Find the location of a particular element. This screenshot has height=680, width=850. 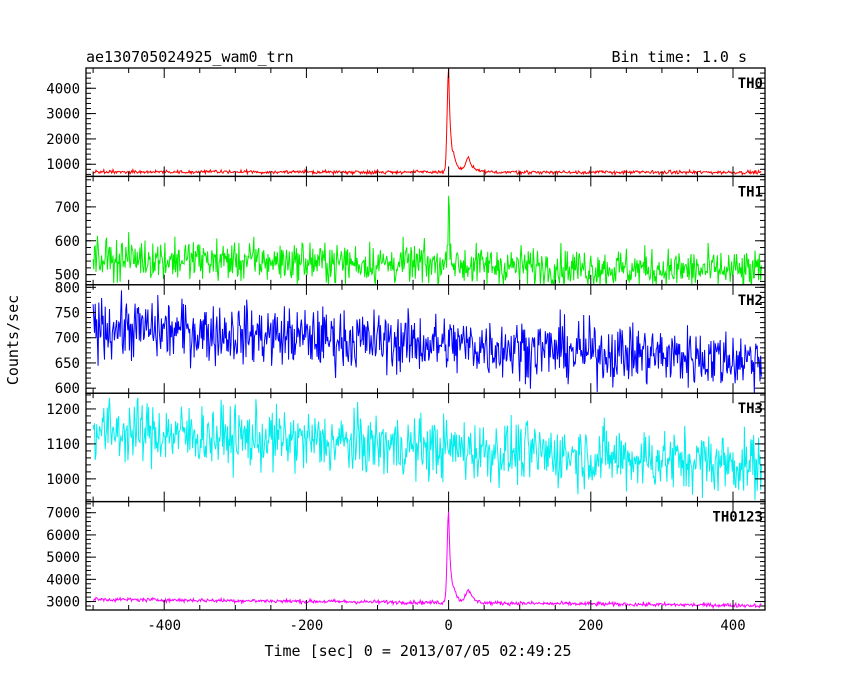

panel-frame-th0 is located at coordinates (425, 122).